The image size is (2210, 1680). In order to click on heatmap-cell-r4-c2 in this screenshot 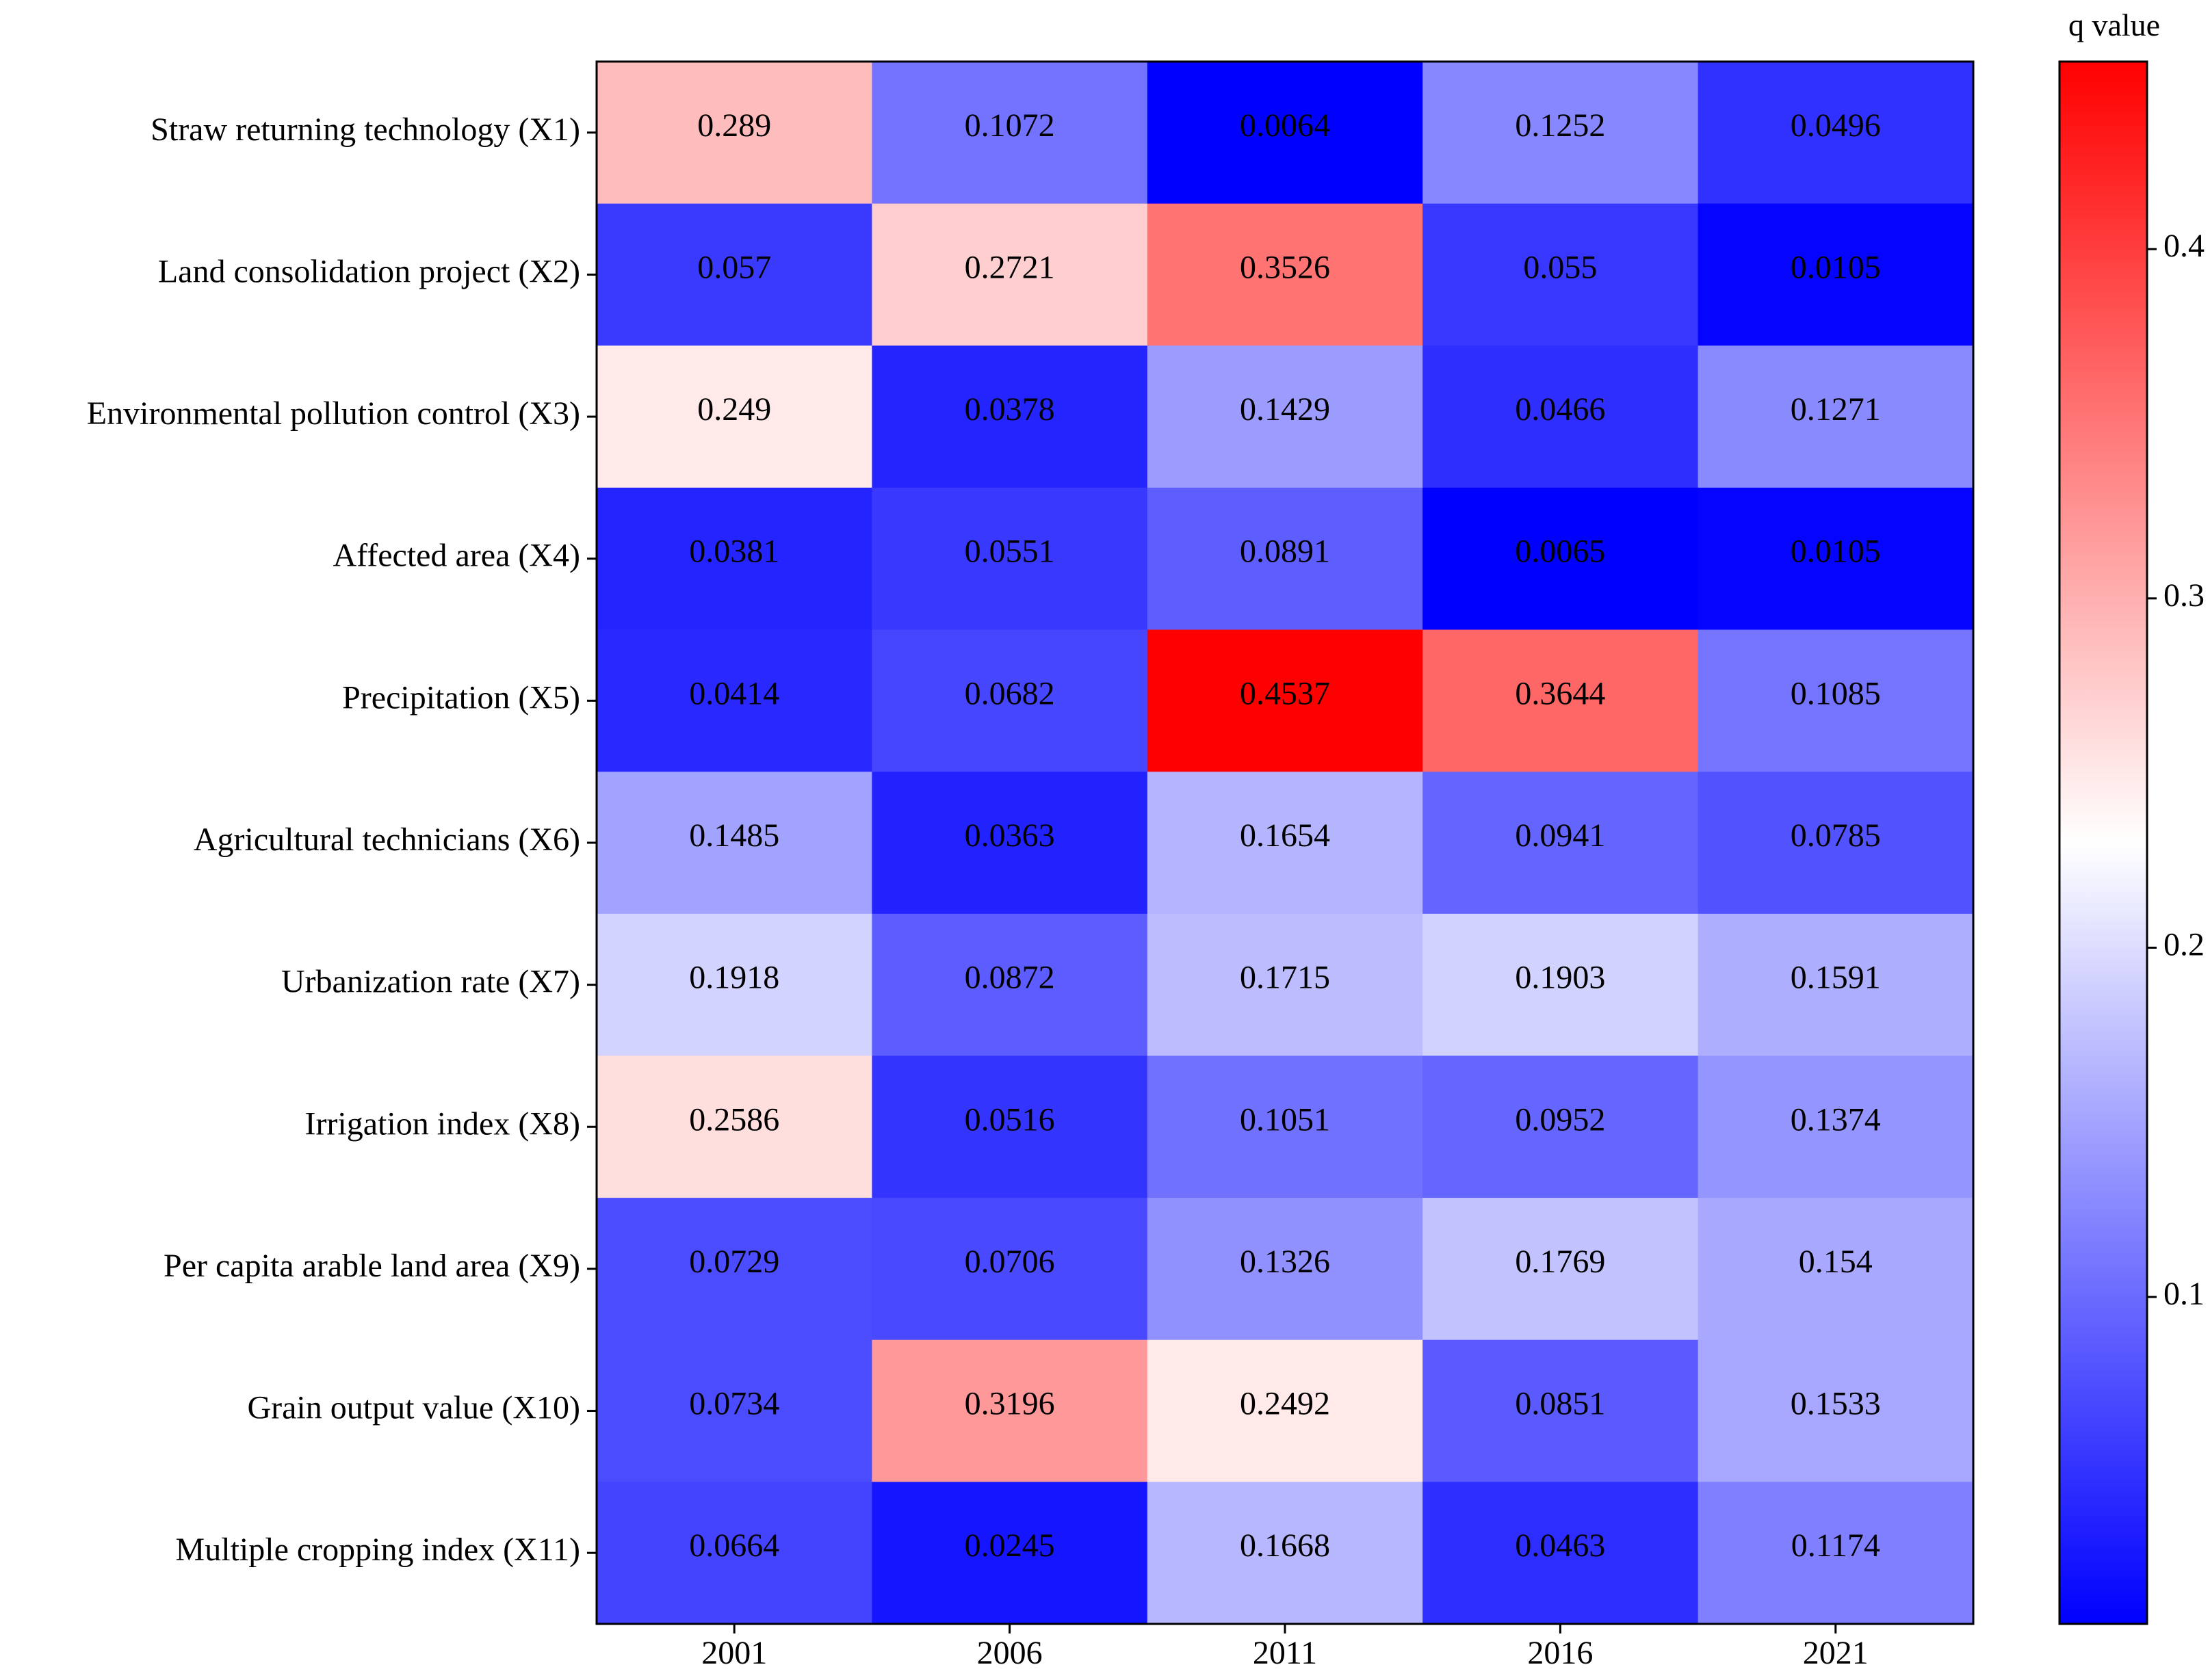, I will do `click(1010, 559)`.